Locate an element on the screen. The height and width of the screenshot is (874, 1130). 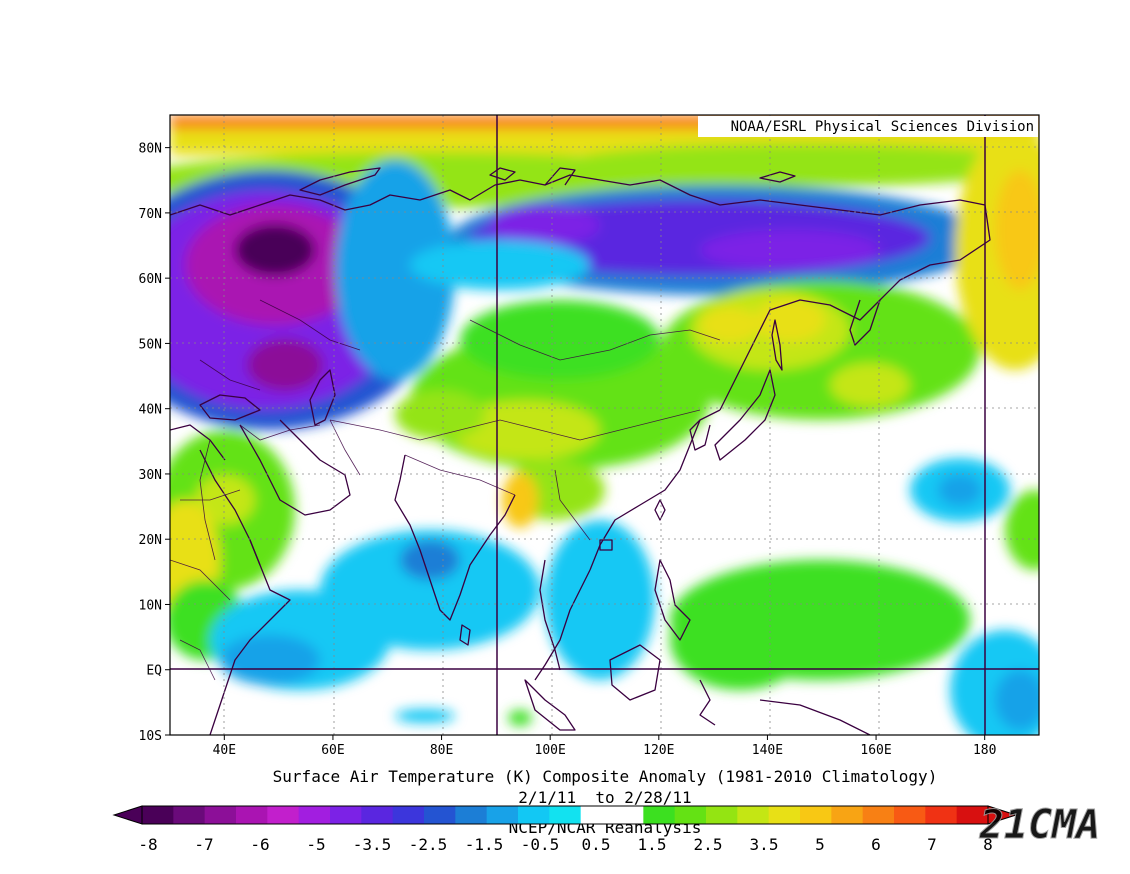
cold-fringe is located at coordinates (395, 270).